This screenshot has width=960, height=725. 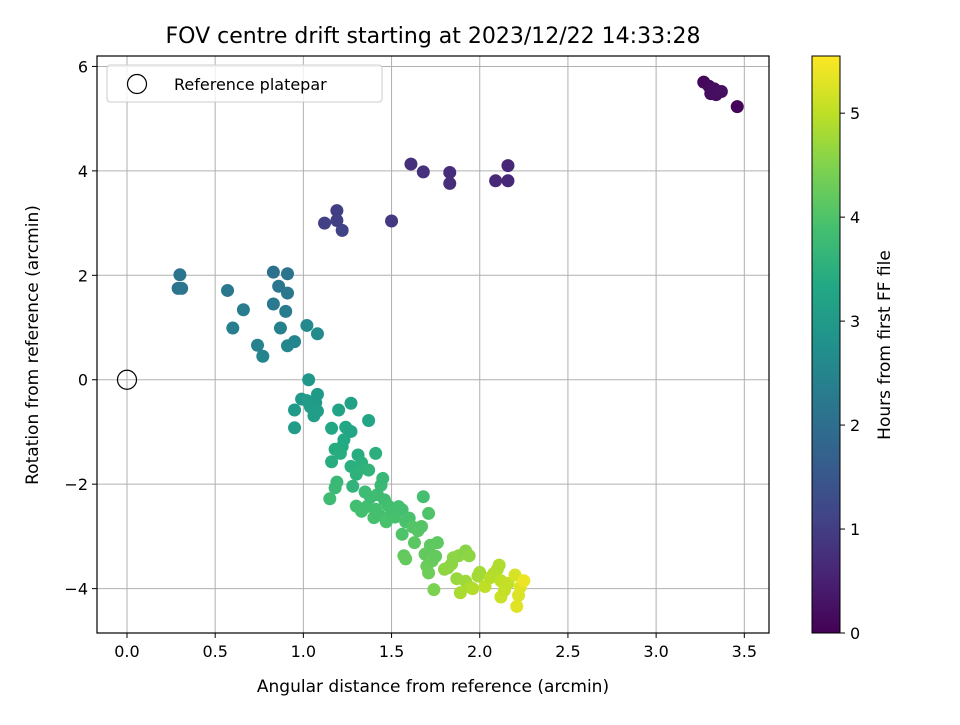 I want to click on y-tick-label: 0, so click(x=83, y=380).